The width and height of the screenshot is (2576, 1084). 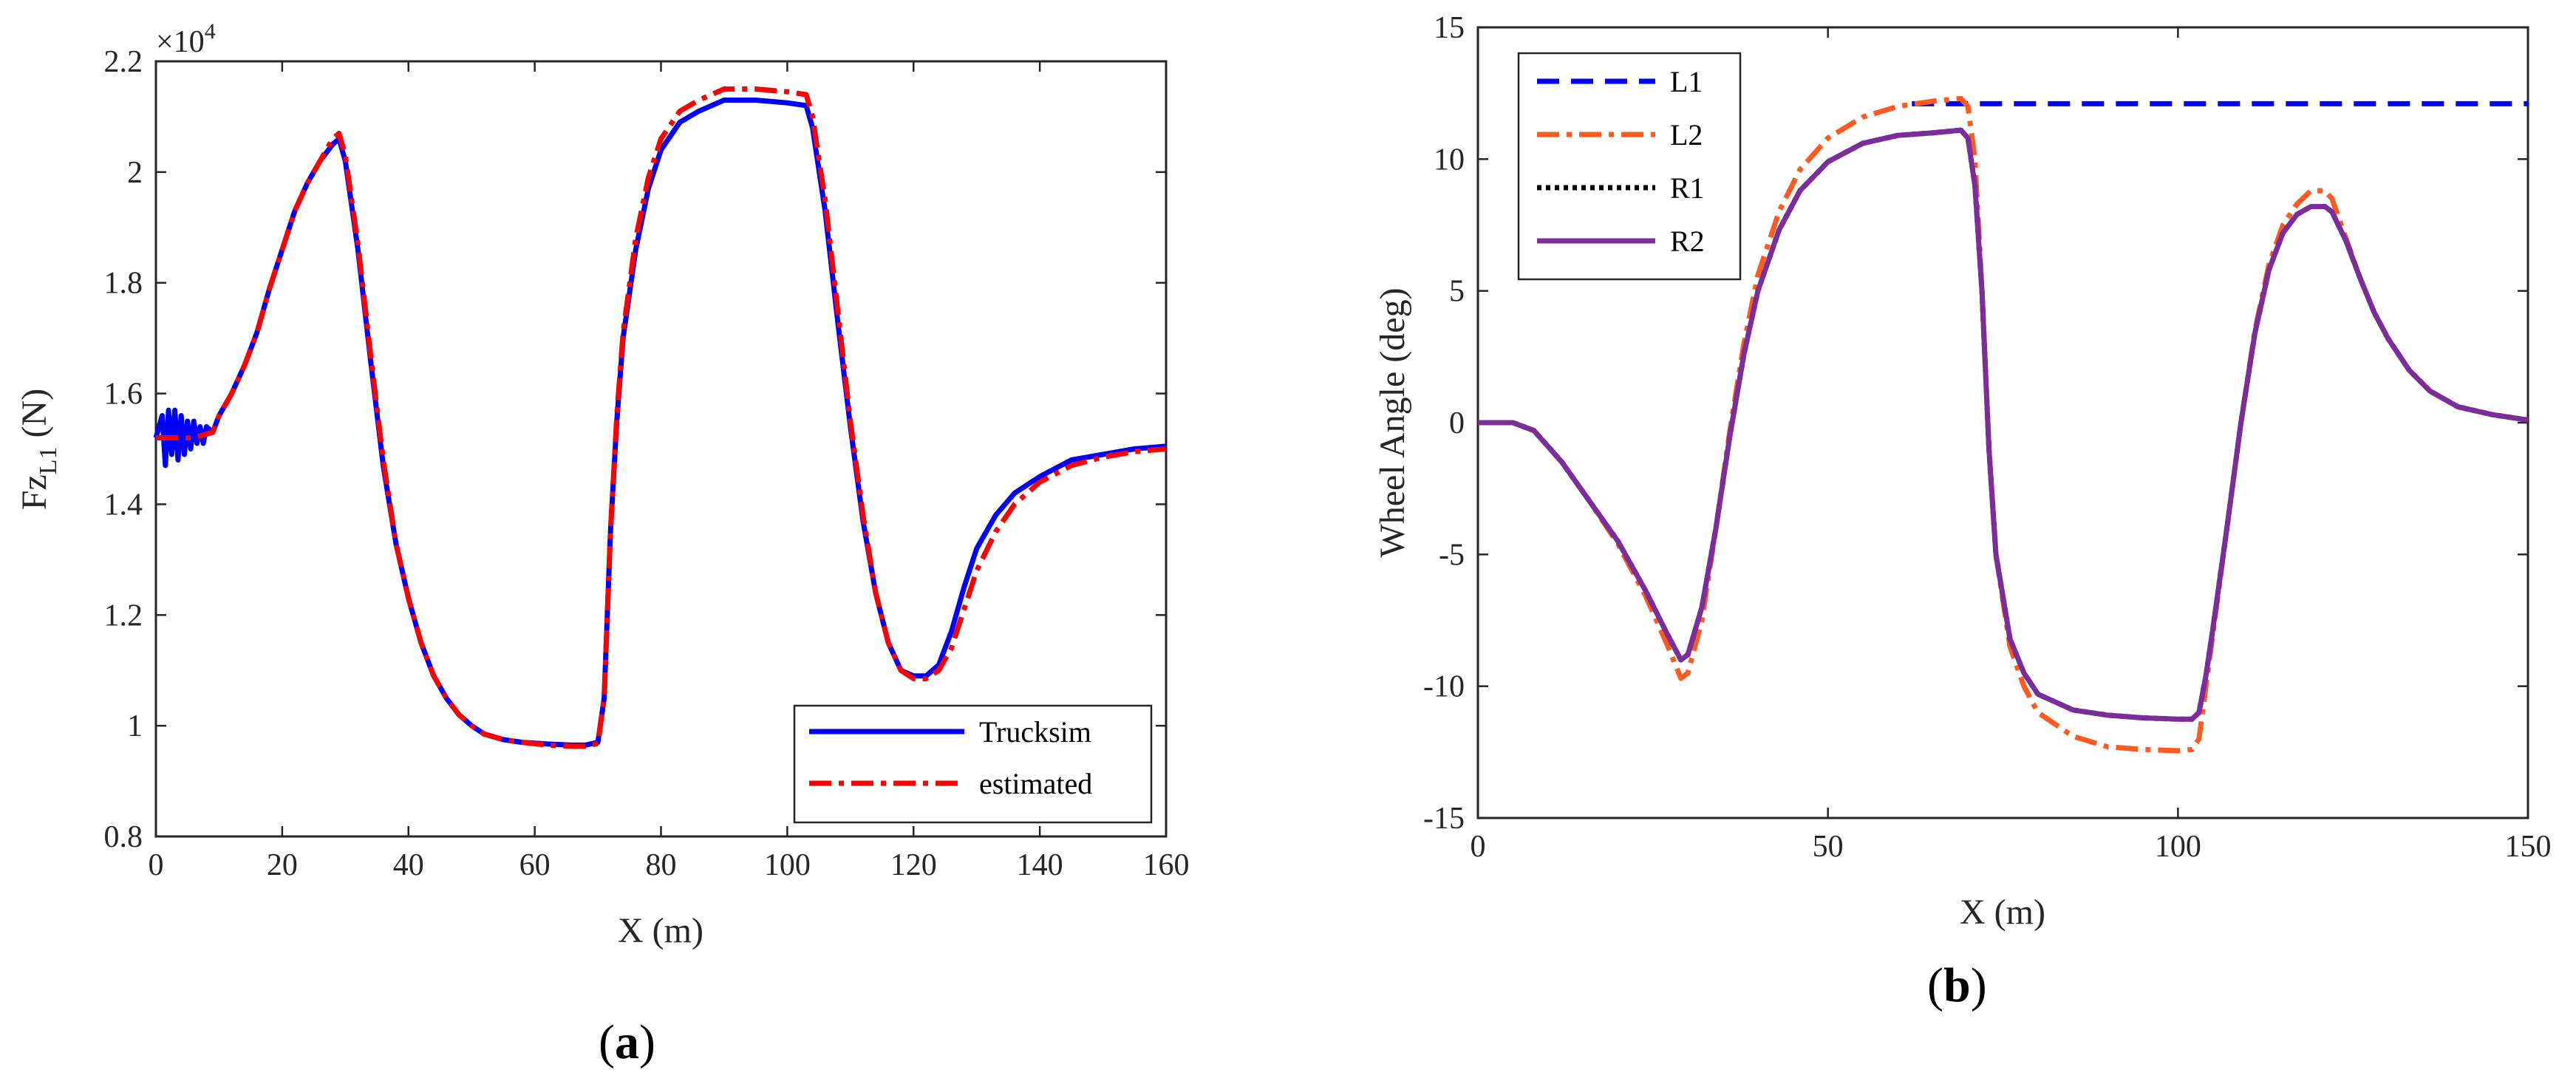 I want to click on panel-label-b-letter: b, so click(x=1957, y=985).